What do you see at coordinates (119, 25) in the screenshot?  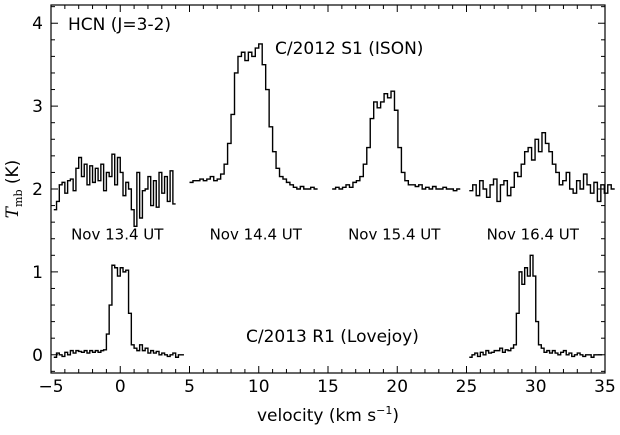 I see `molecule-label: HCN (J=3-2)` at bounding box center [119, 25].